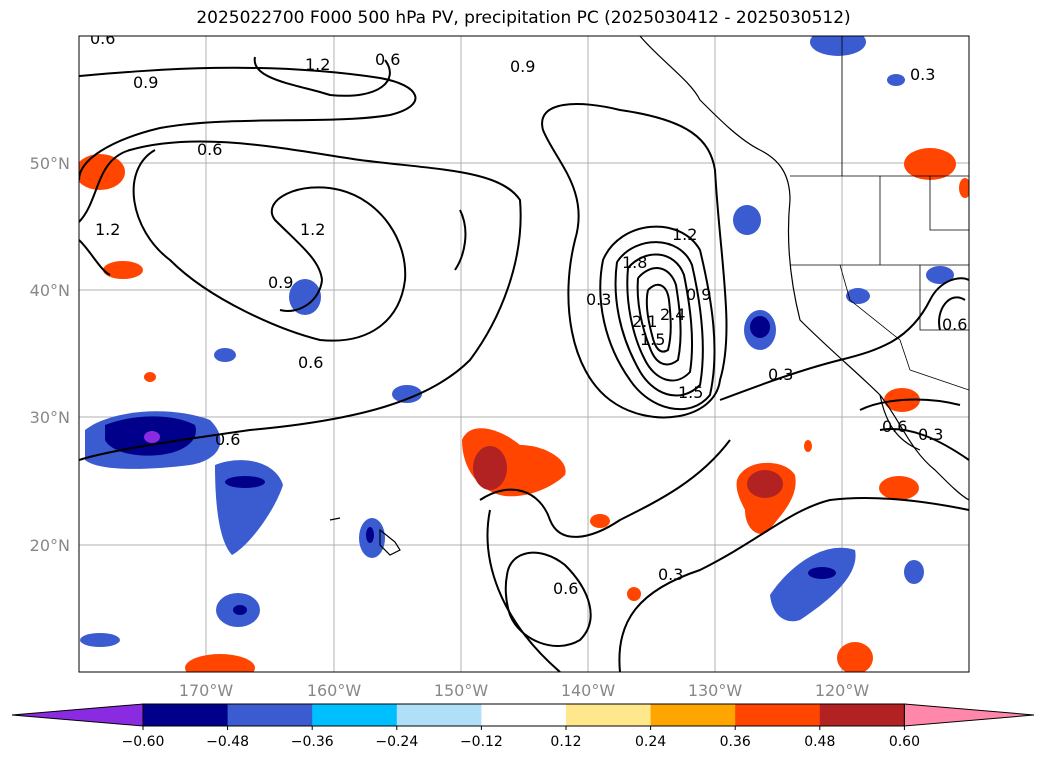 The image size is (1047, 765). I want to click on lat-tick-label: 50°N, so click(50, 163).